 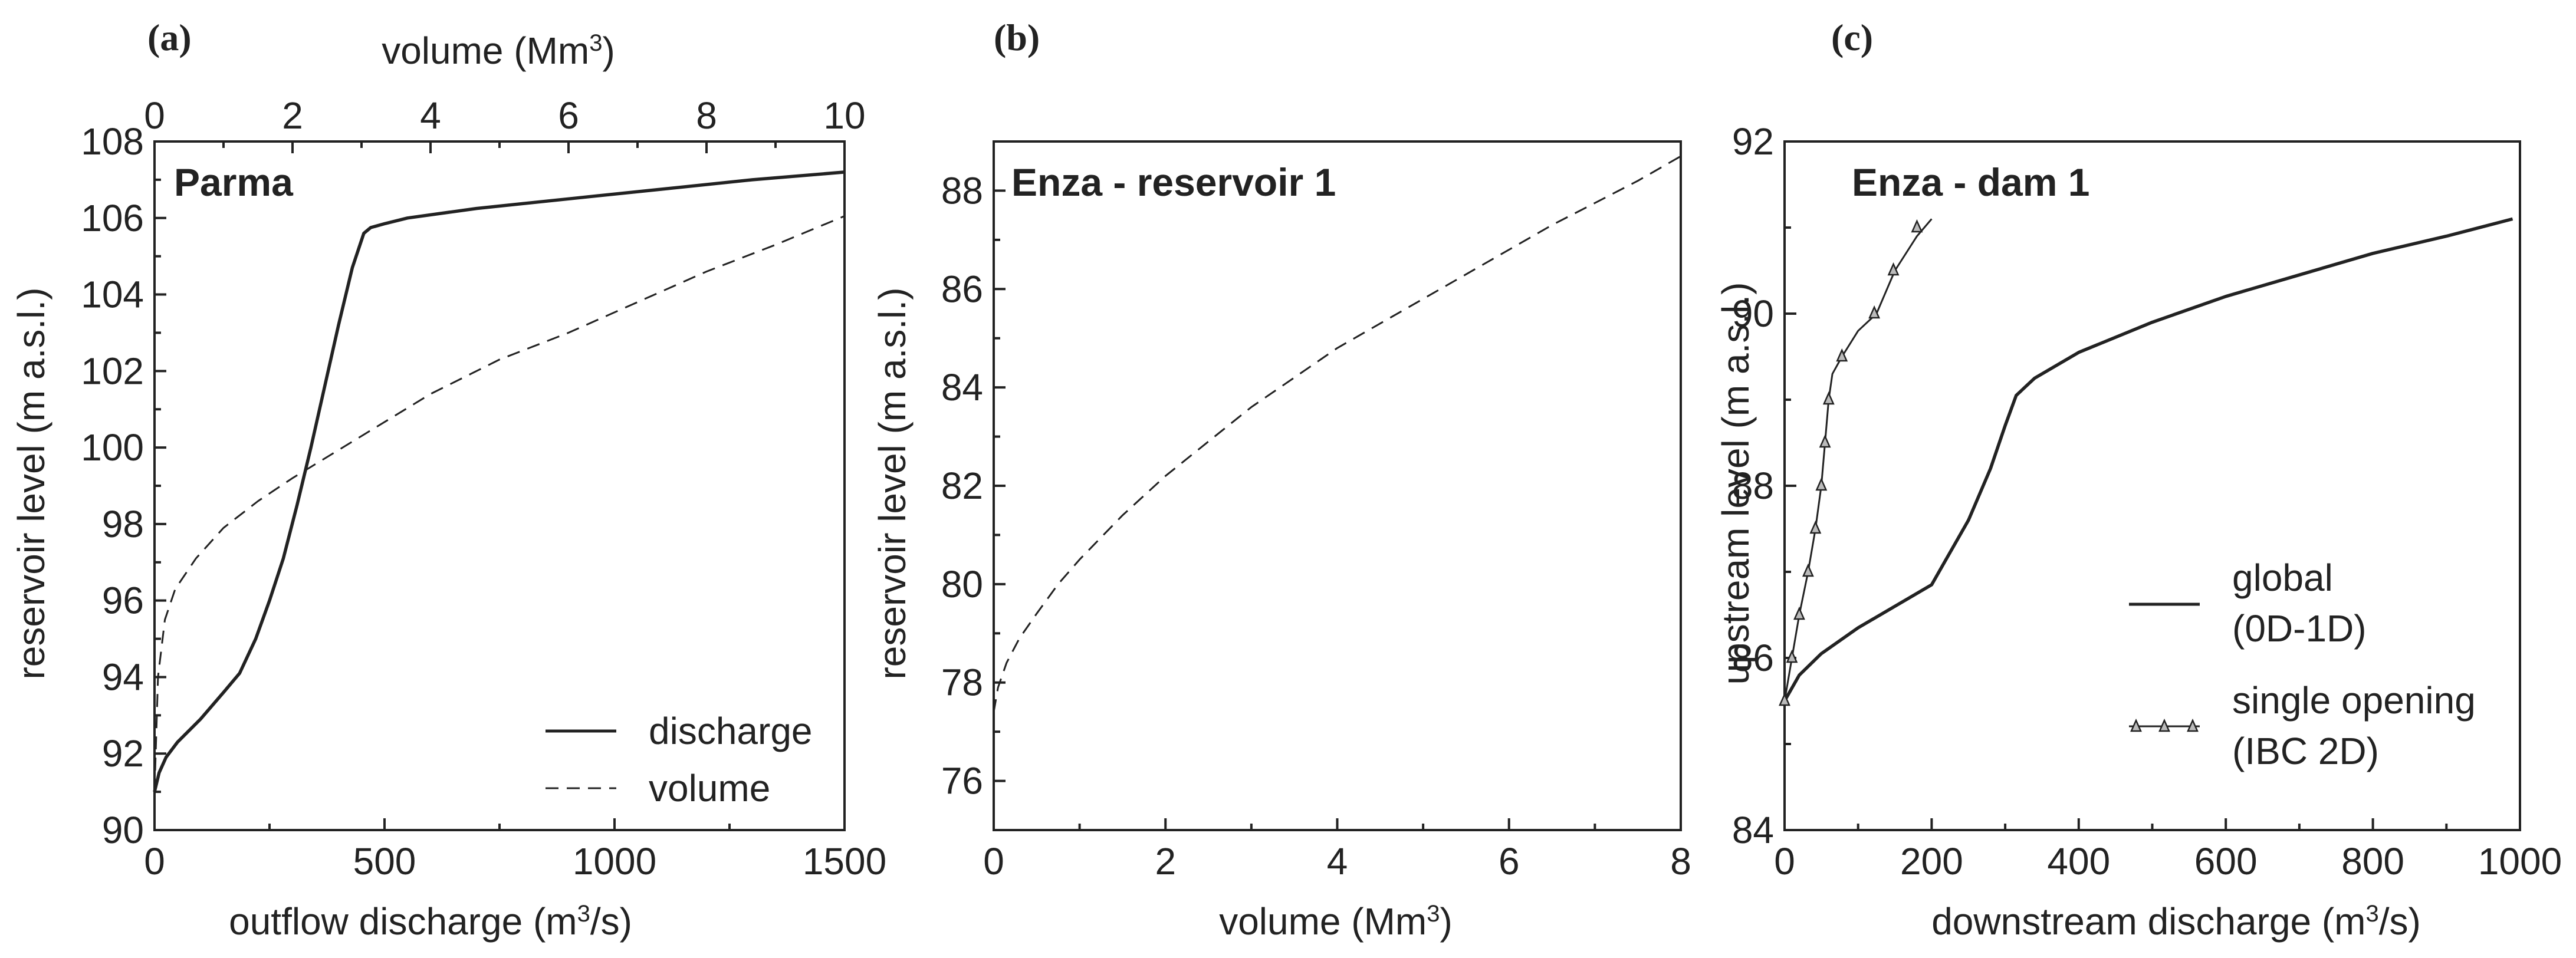 I want to click on x-axis-label-volume-b: volume (Mm3), so click(x=1336, y=921).